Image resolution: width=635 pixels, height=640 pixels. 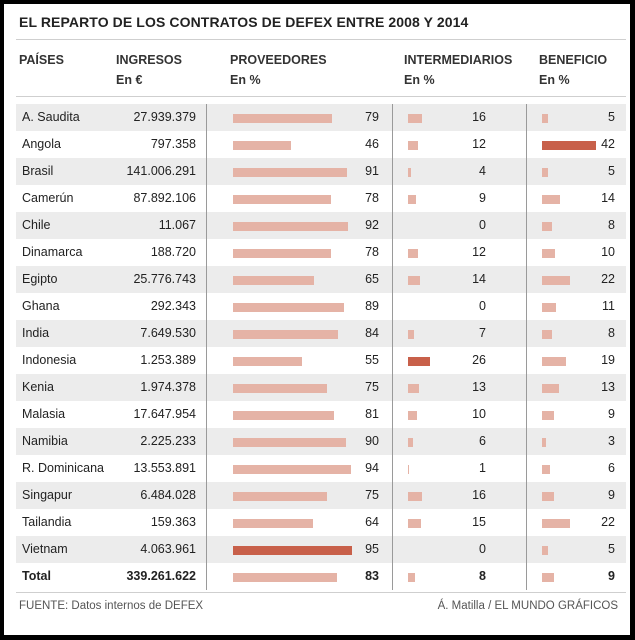 What do you see at coordinates (482, 333) in the screenshot?
I see `intermediarios-value: 7` at bounding box center [482, 333].